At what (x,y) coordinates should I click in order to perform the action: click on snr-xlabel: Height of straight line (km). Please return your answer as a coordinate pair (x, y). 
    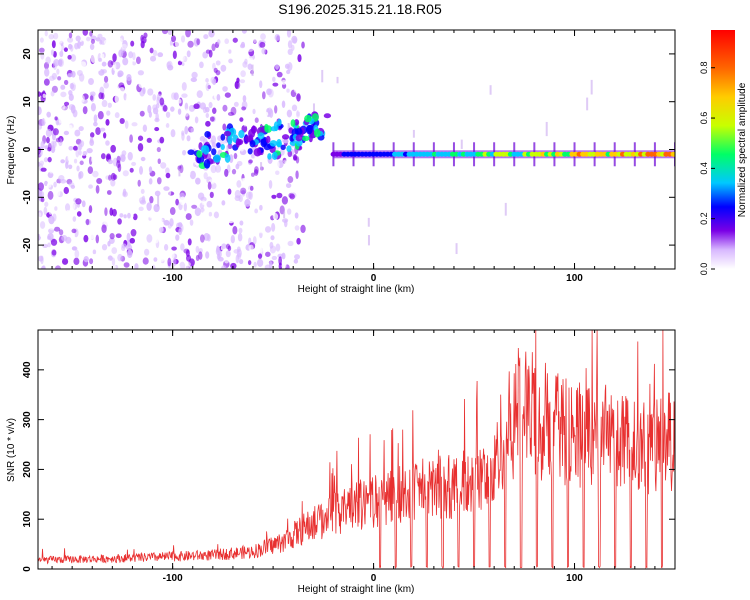
    Looking at the image, I should click on (356, 589).